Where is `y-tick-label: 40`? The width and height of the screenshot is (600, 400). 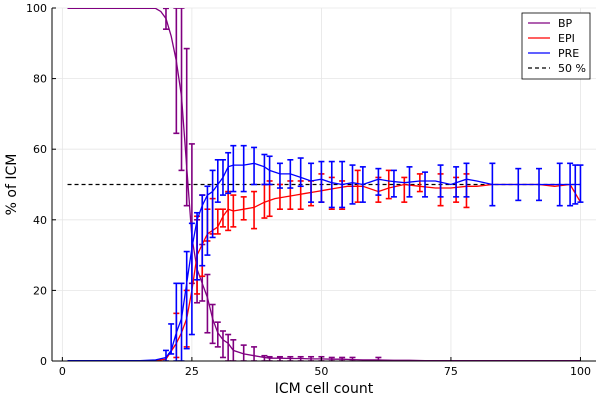
y-tick-label: 40 is located at coordinates (40, 220).